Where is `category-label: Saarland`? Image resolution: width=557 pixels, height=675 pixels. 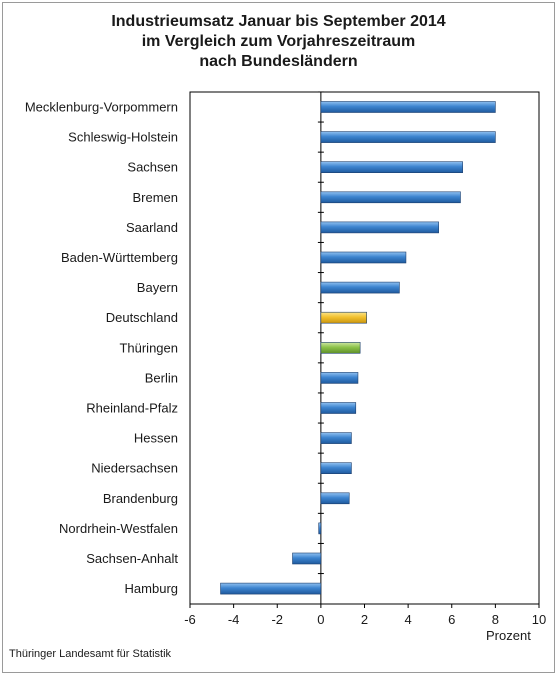 category-label: Saarland is located at coordinates (152, 227).